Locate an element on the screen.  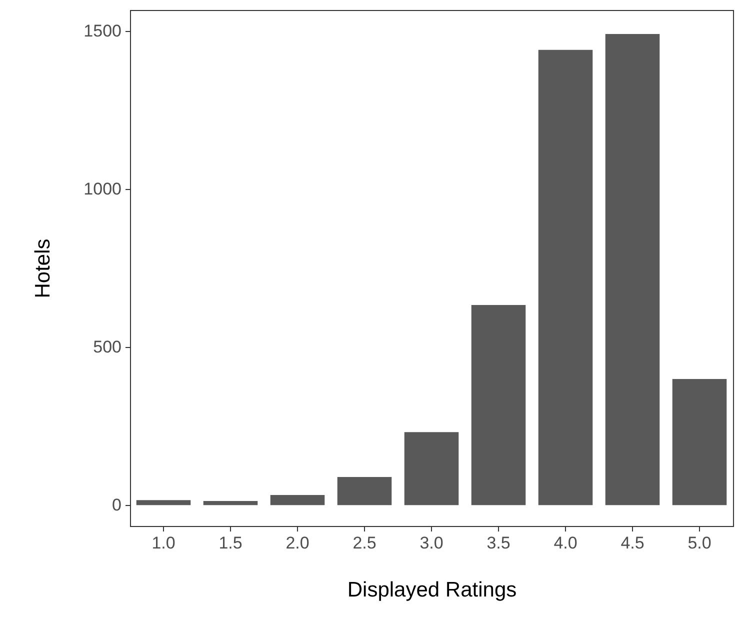
x-tick-label: 2.0 is located at coordinates (298, 543).